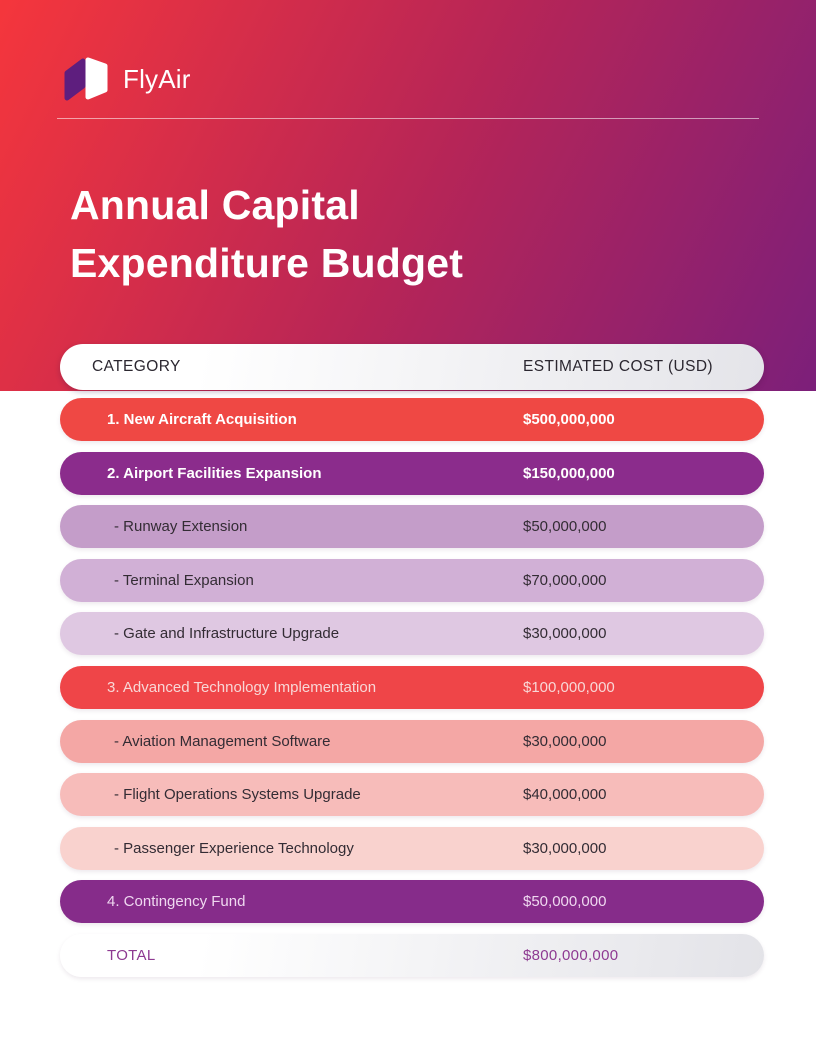 This screenshot has width=816, height=1056. I want to click on row-cost-value: $500,000,000, so click(569, 419).